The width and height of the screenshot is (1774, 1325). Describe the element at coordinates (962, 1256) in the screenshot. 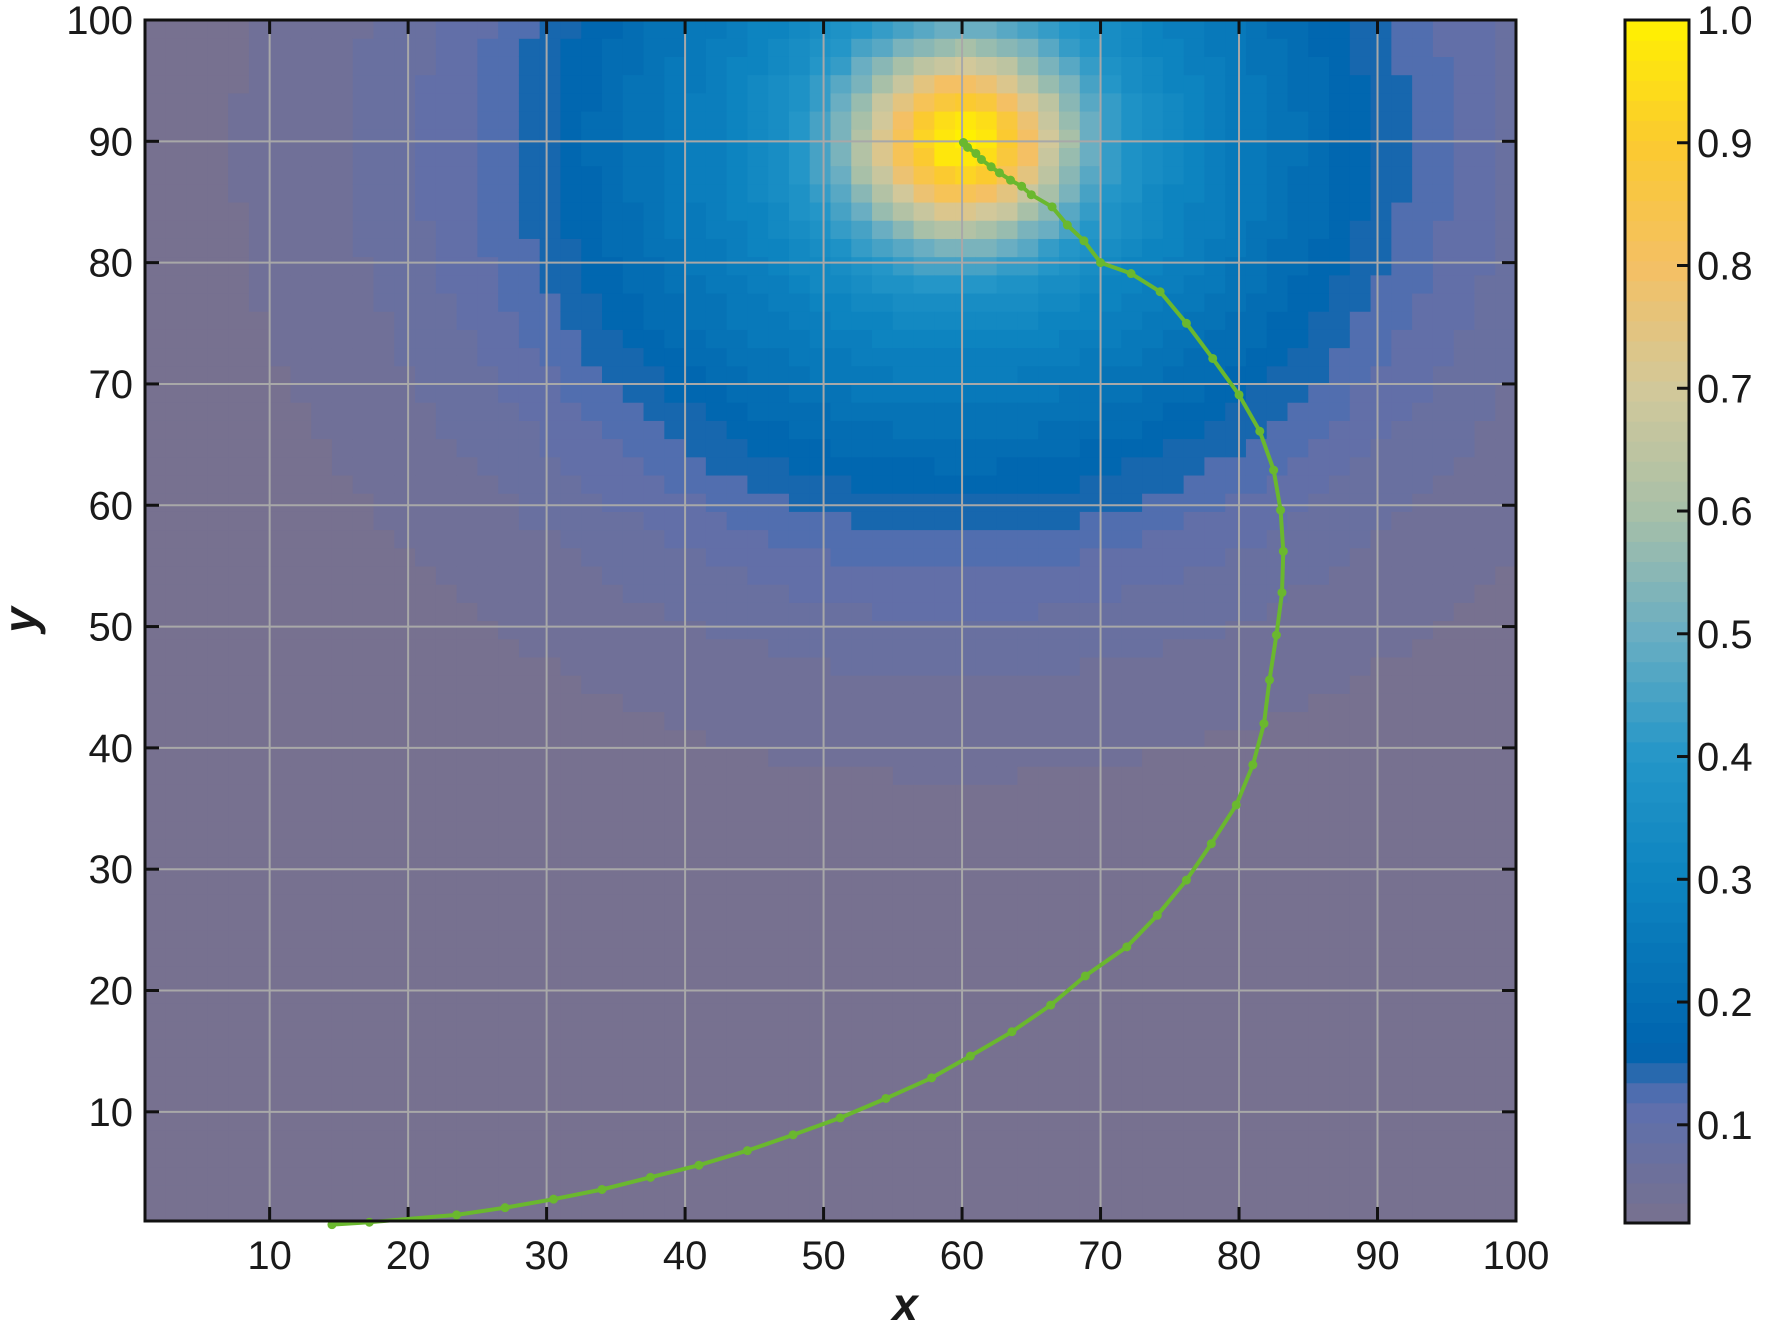

I see `x-tick-label: 60` at that location.